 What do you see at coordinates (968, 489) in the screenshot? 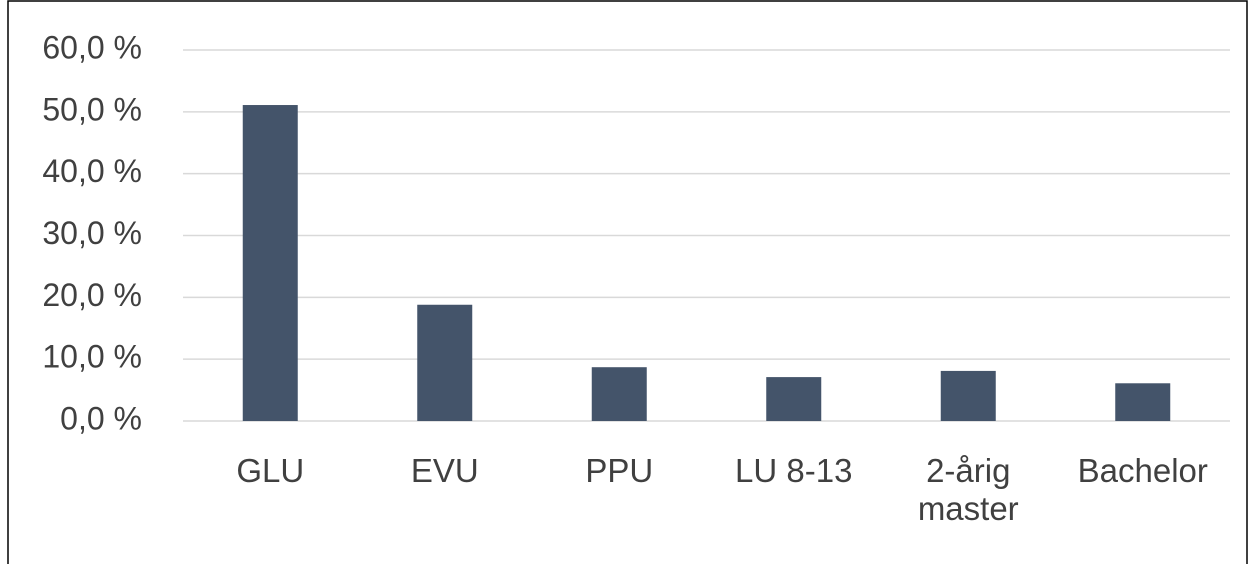
I see `x-tick-label: 2-årig master` at bounding box center [968, 489].